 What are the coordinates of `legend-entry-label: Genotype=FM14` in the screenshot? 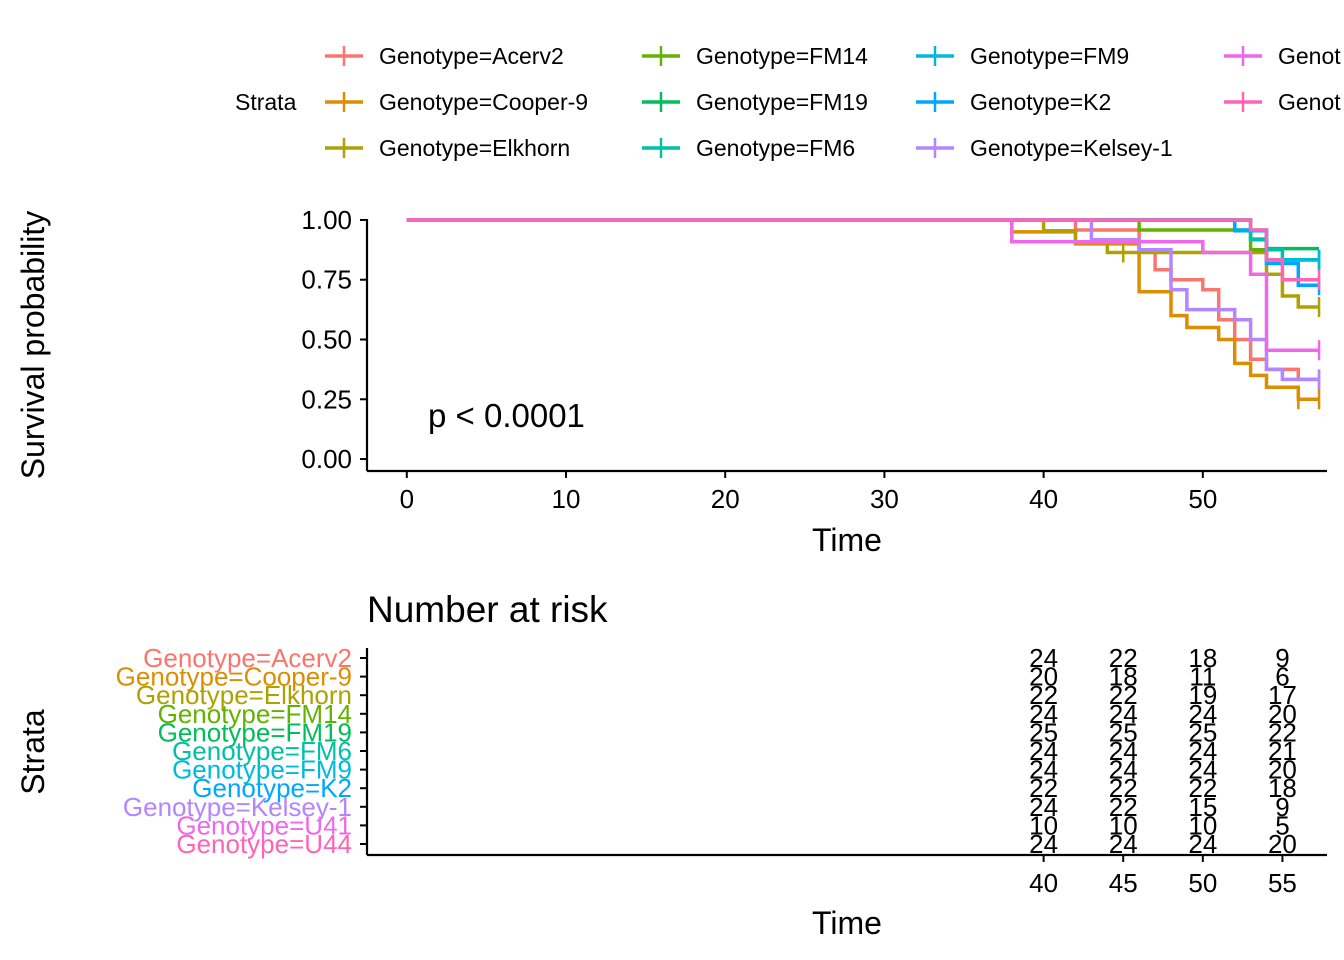 It's located at (782, 56).